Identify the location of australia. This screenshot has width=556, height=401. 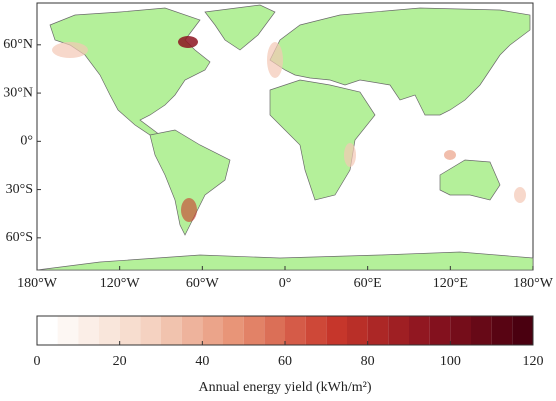
(470, 180).